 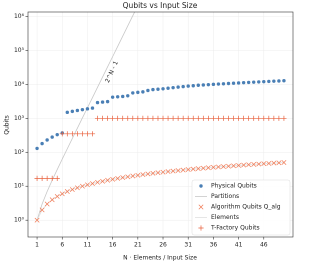 What do you see at coordinates (19, 186) in the screenshot?
I see `y-tick-label: 10¹` at bounding box center [19, 186].